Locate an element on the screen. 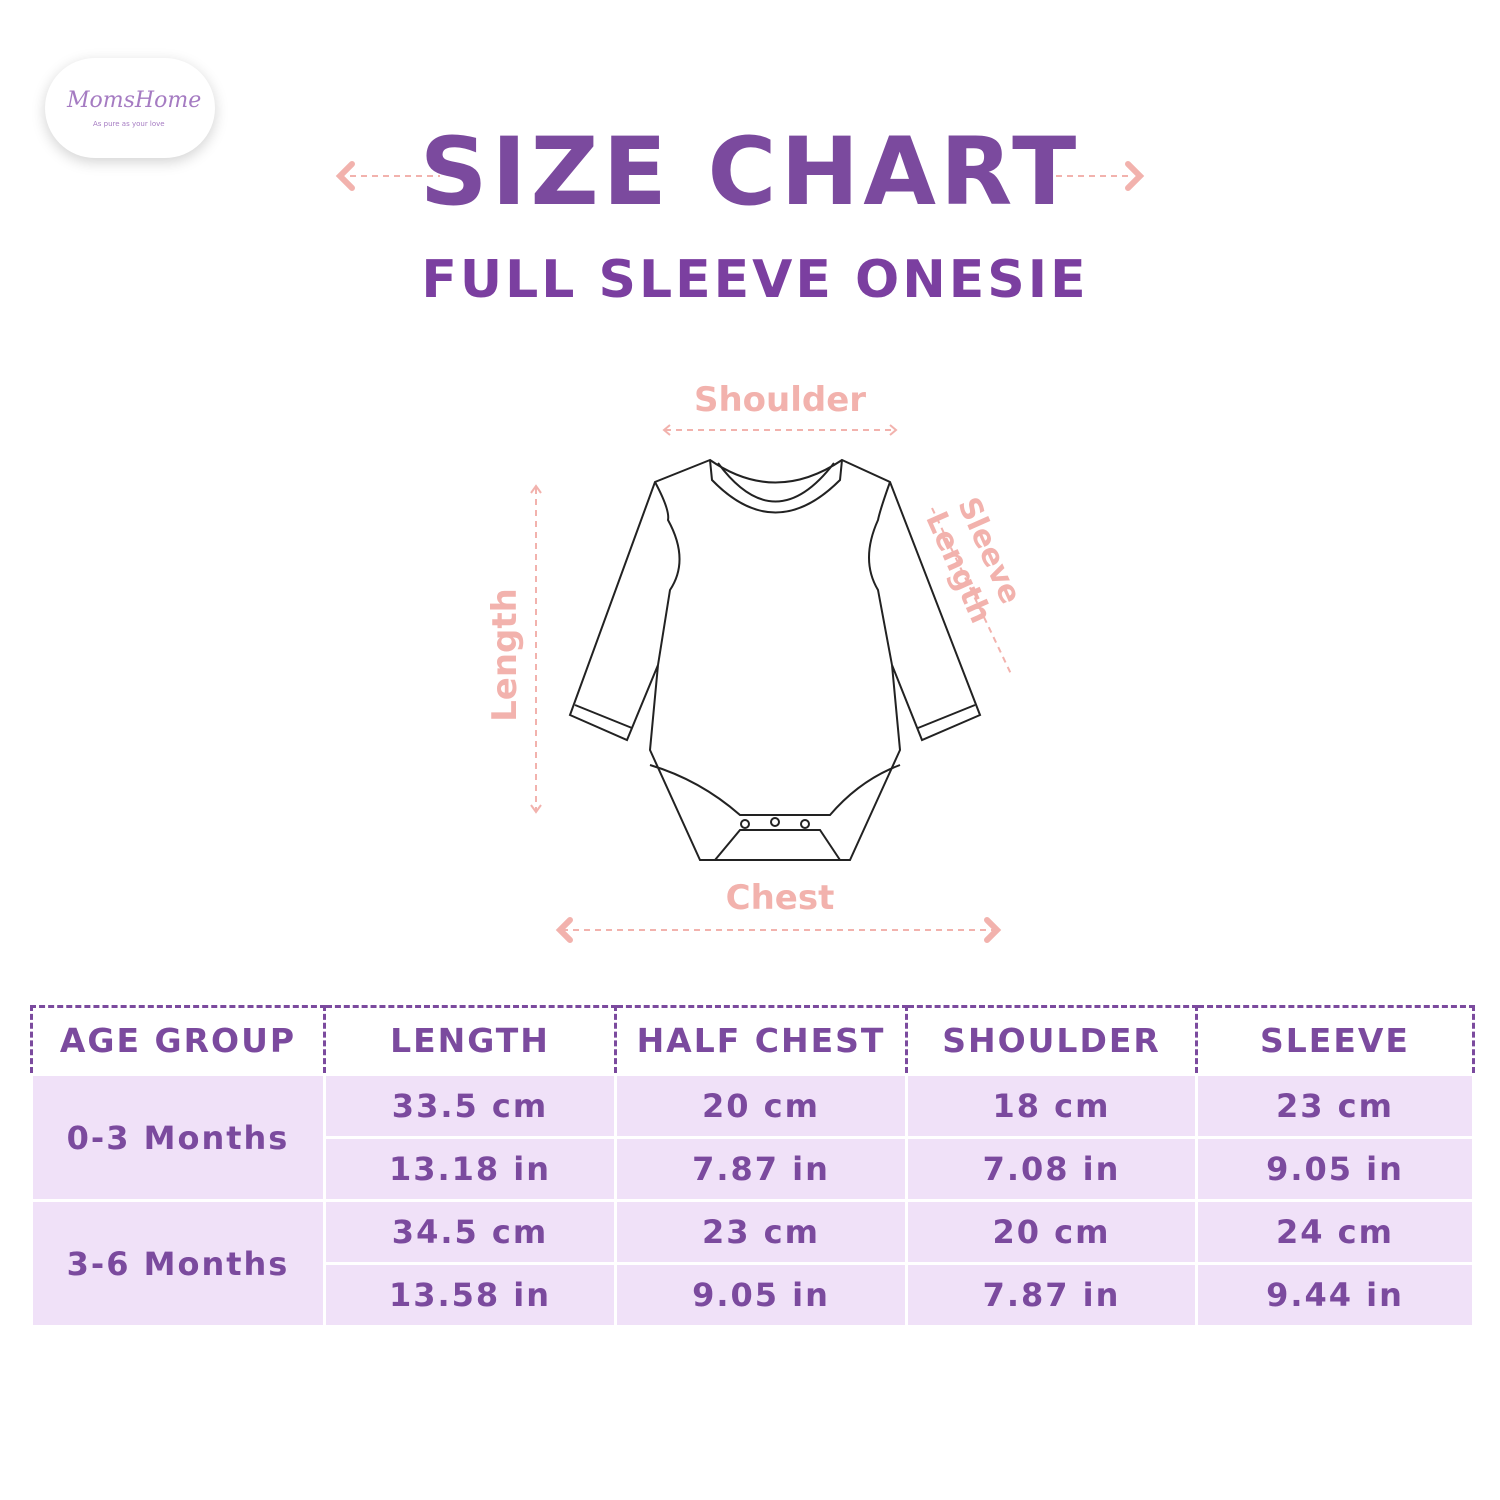  length-cm: 34.5 cm is located at coordinates (470, 1232).